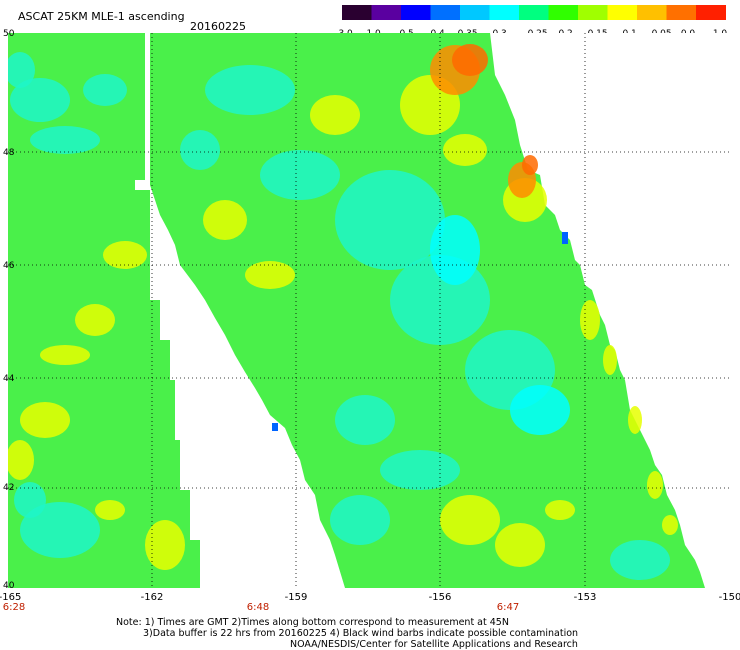 The width and height of the screenshot is (740, 650). I want to click on longitude-labels: -165 -162 -159 -156 -153 -150, so click(370, 597).